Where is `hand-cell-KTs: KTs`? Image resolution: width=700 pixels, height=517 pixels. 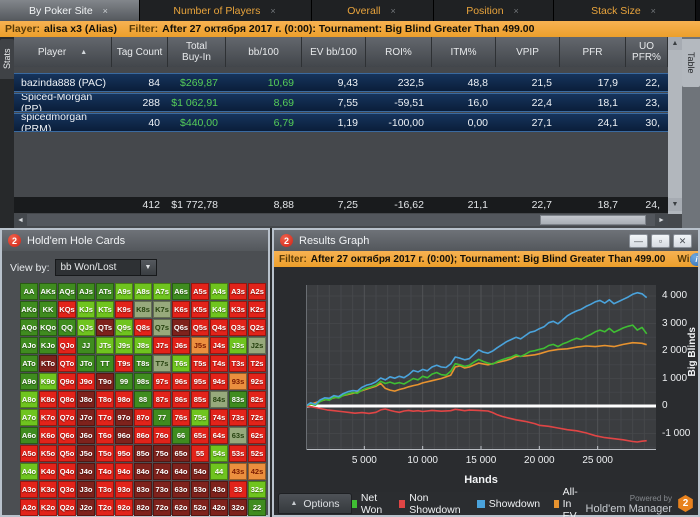 hand-cell-KTs: KTs is located at coordinates (105, 309).